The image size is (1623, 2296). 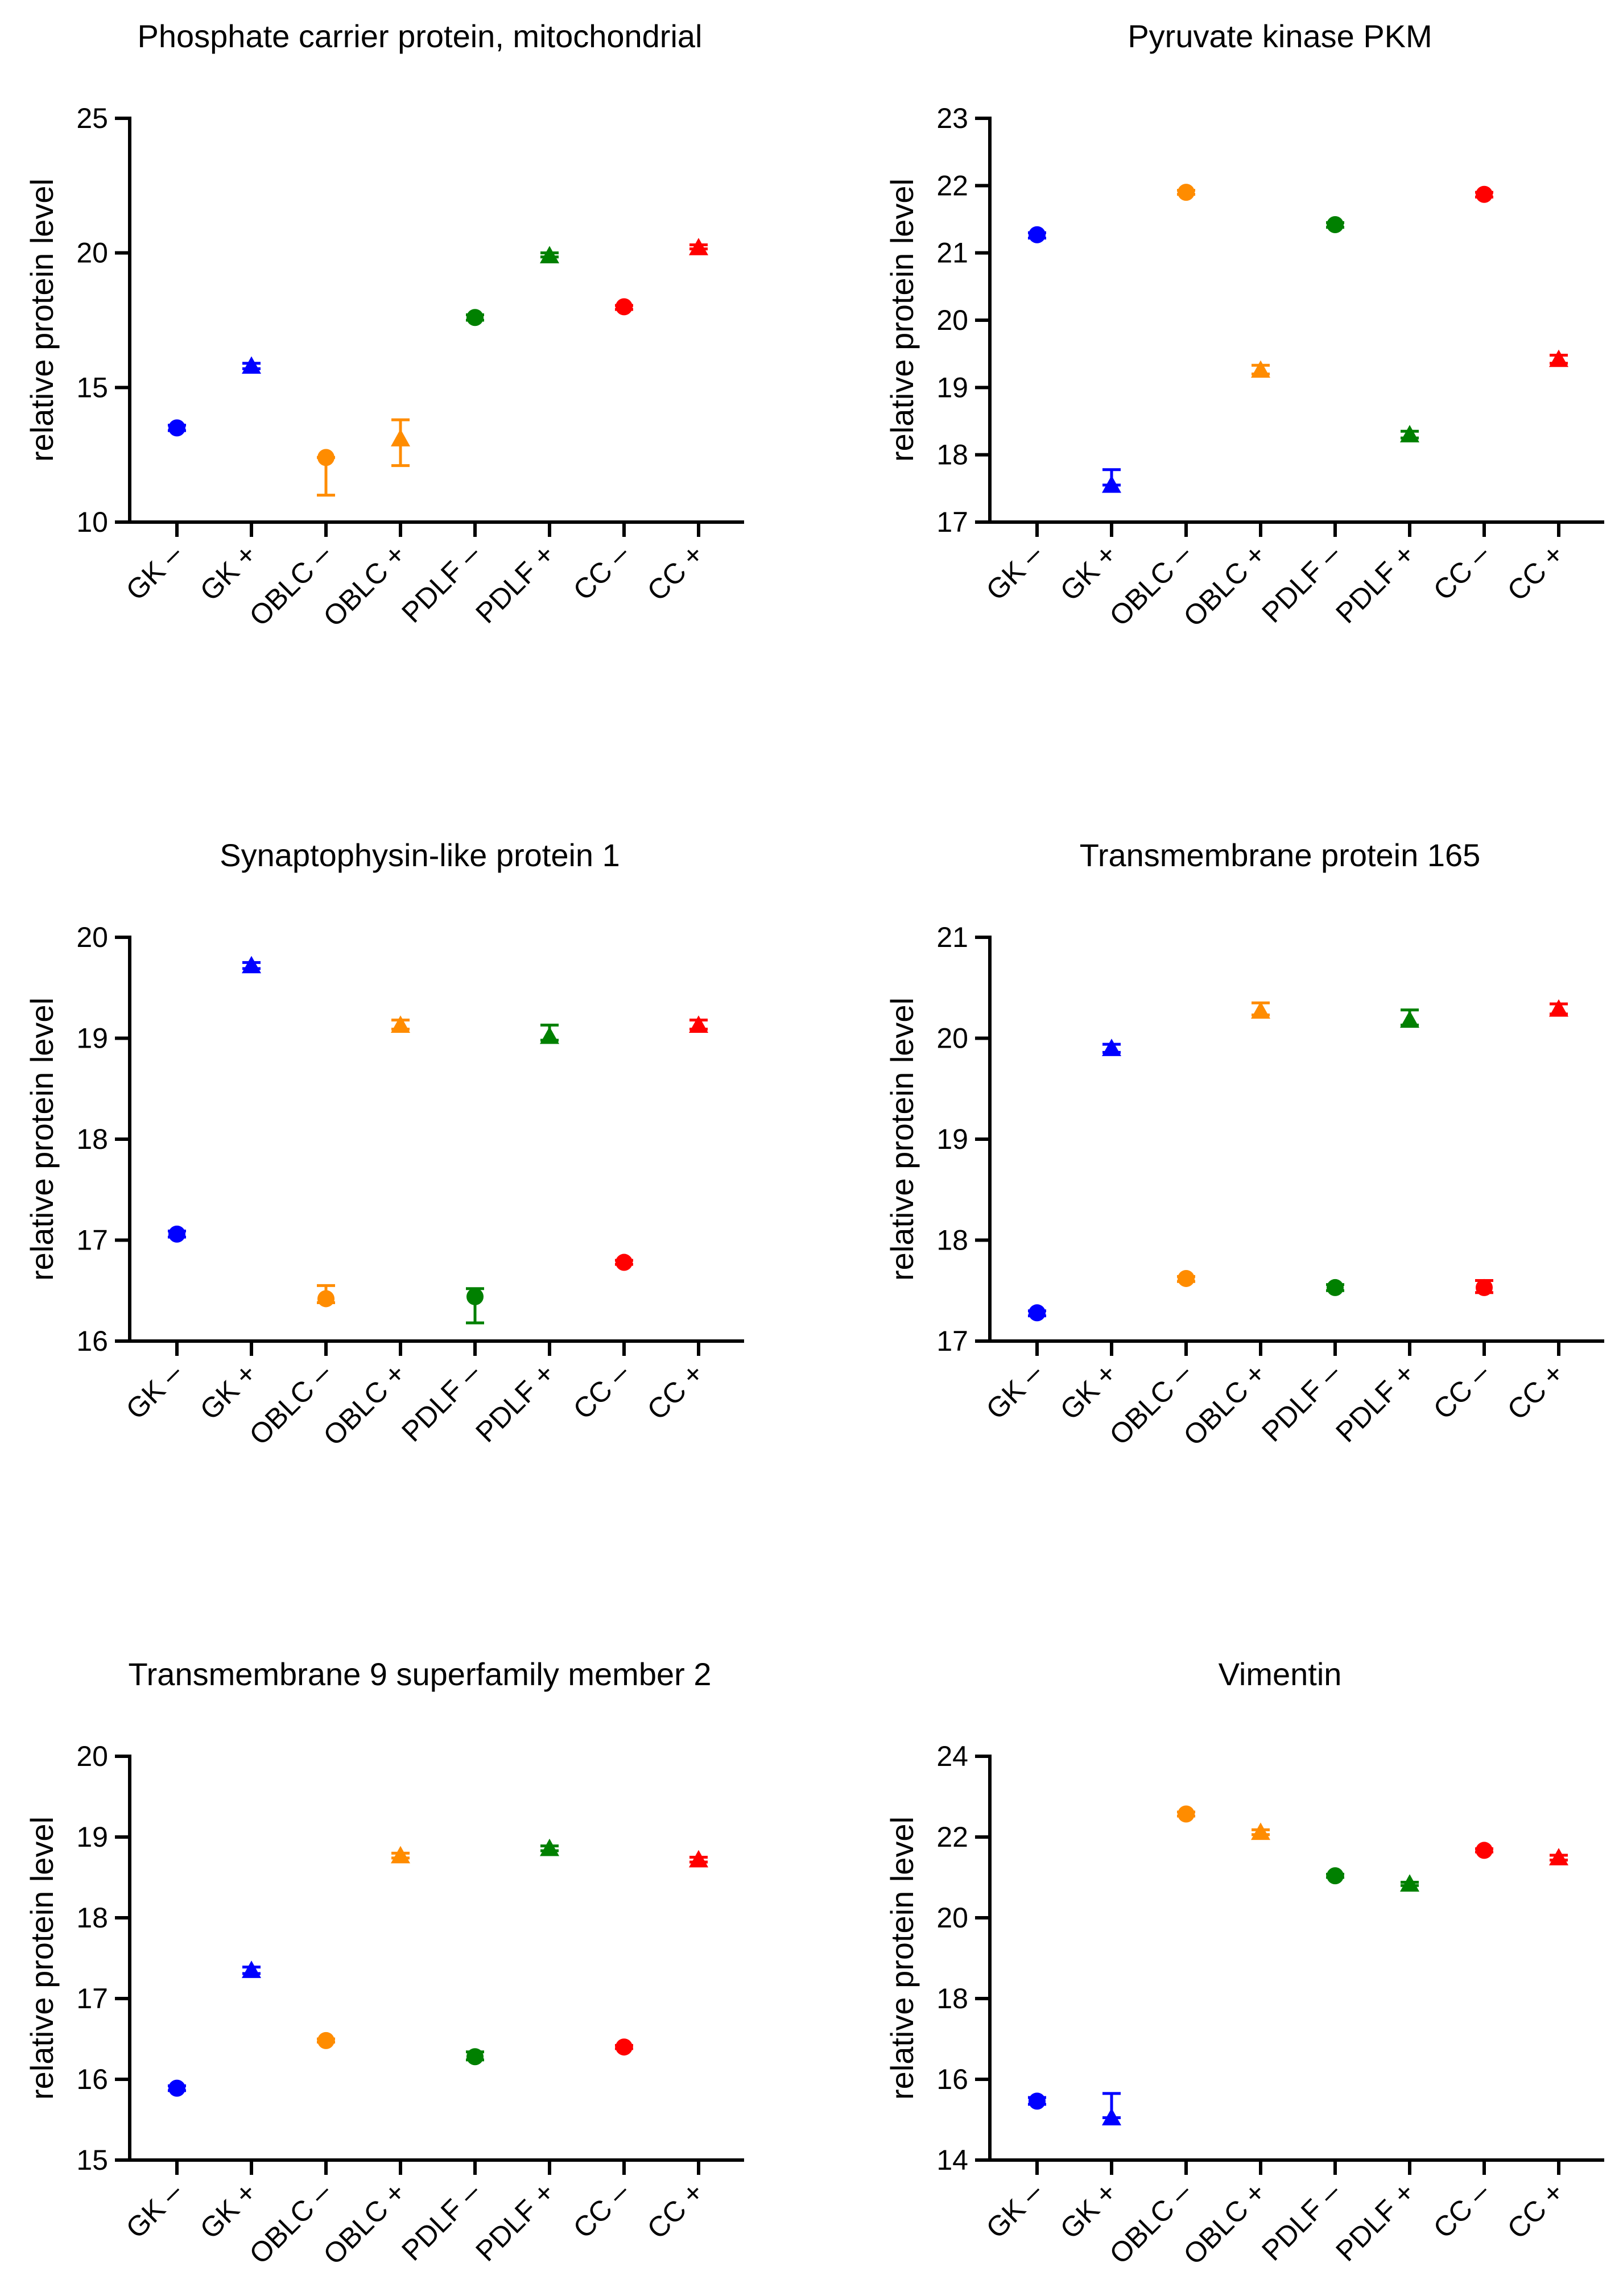 I want to click on y-tick-label: 16, so click(x=952, y=2079).